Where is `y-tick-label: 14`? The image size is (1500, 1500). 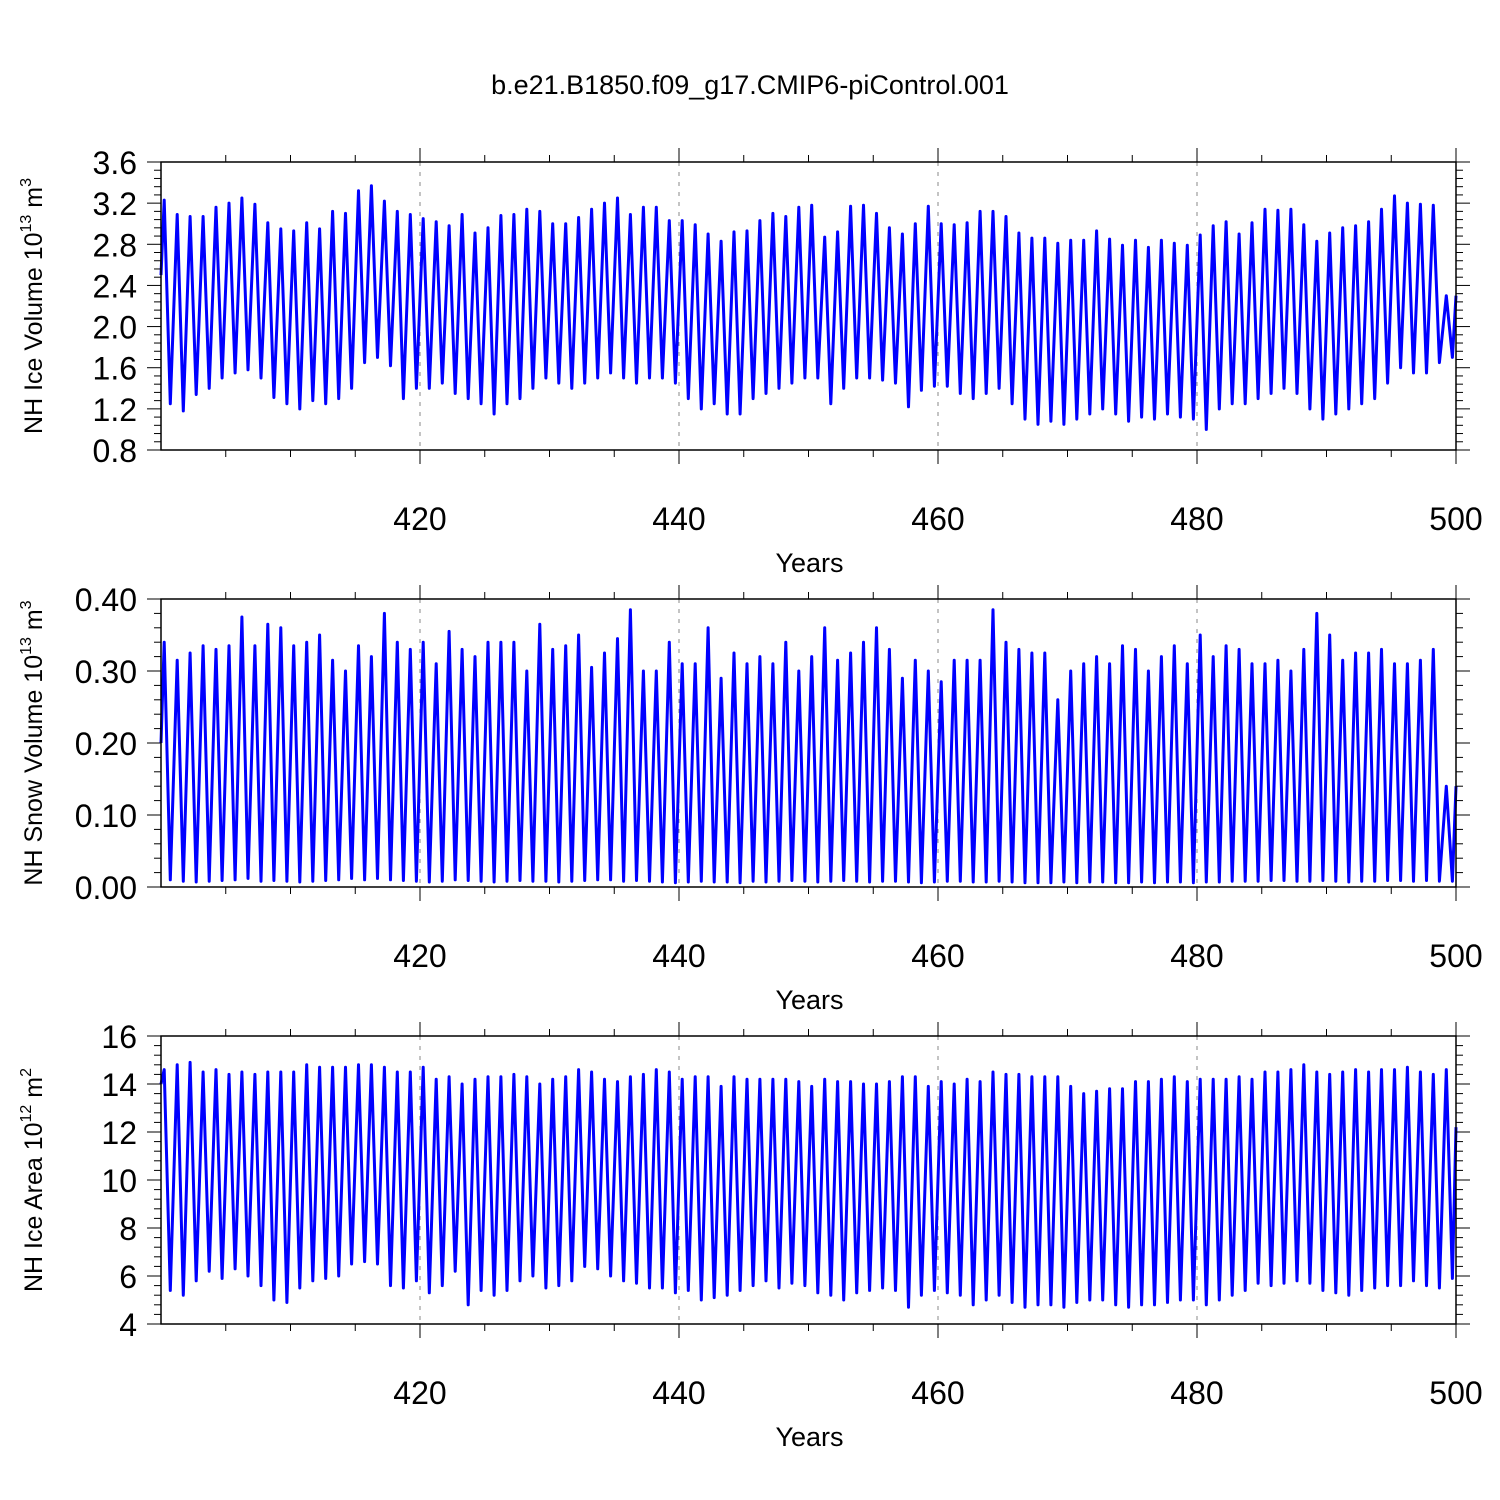 y-tick-label: 14 is located at coordinates (119, 1085).